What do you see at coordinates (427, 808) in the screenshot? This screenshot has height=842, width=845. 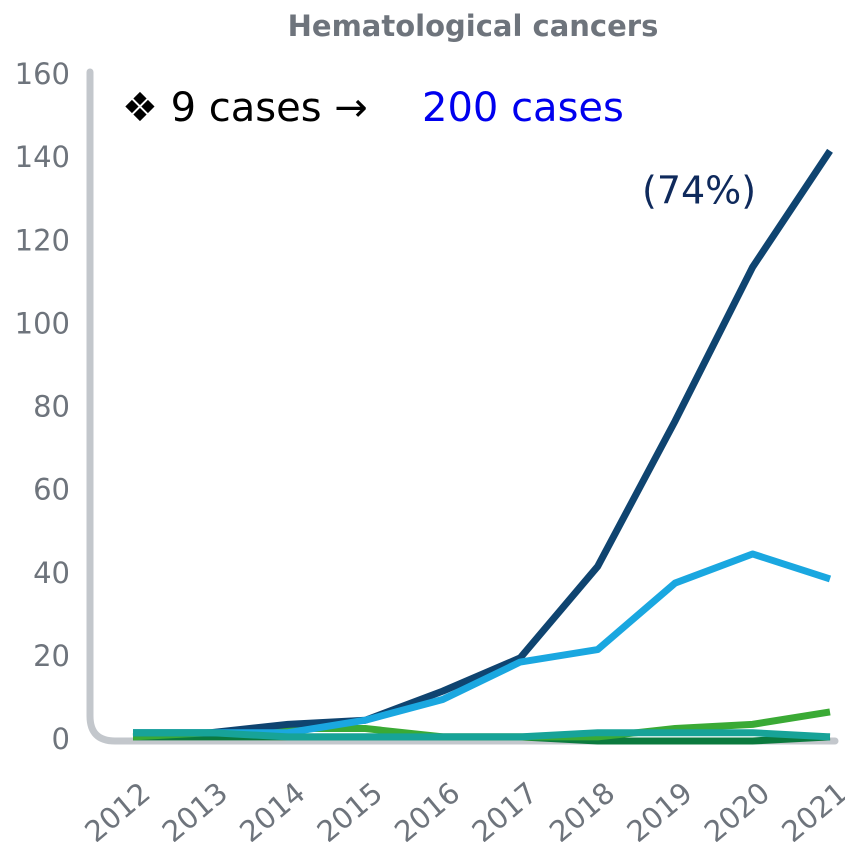 I see `x-tick-label: 2016` at bounding box center [427, 808].